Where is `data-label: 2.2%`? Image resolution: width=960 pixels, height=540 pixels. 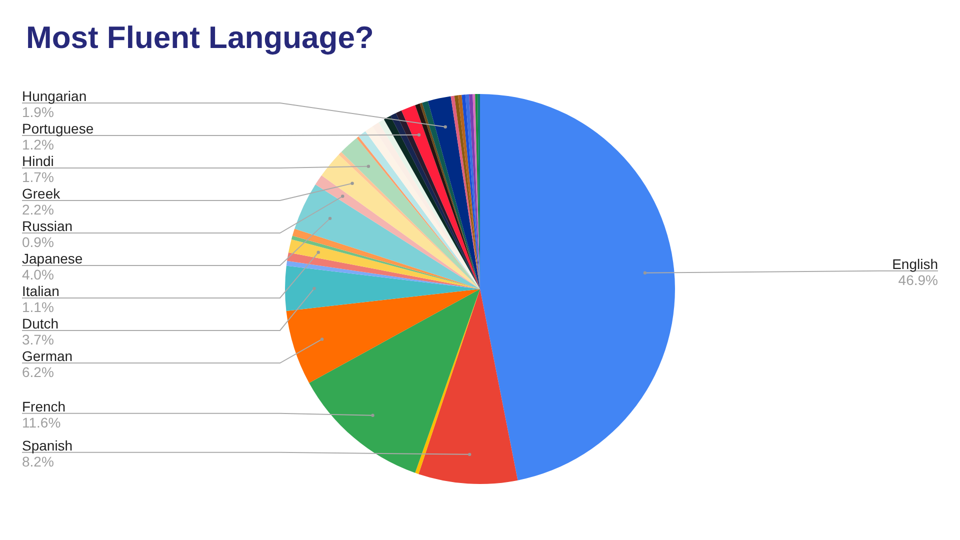 data-label: 2.2% is located at coordinates (38, 210).